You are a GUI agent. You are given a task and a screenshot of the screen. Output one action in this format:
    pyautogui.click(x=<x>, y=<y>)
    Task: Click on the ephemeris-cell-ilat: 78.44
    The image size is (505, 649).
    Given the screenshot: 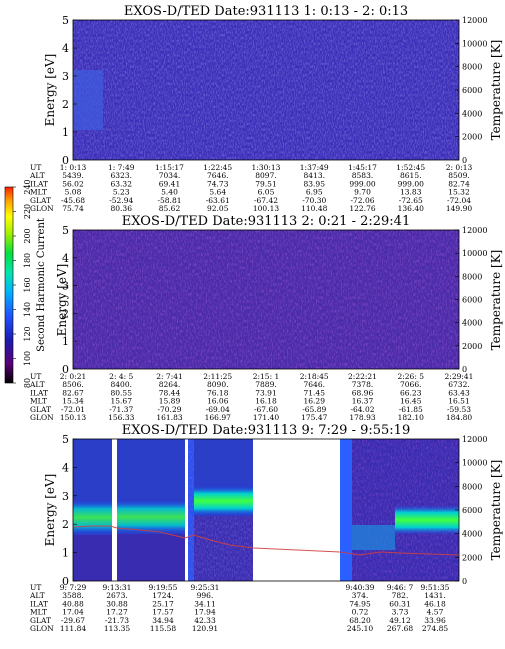 What is the action you would take?
    pyautogui.click(x=170, y=392)
    